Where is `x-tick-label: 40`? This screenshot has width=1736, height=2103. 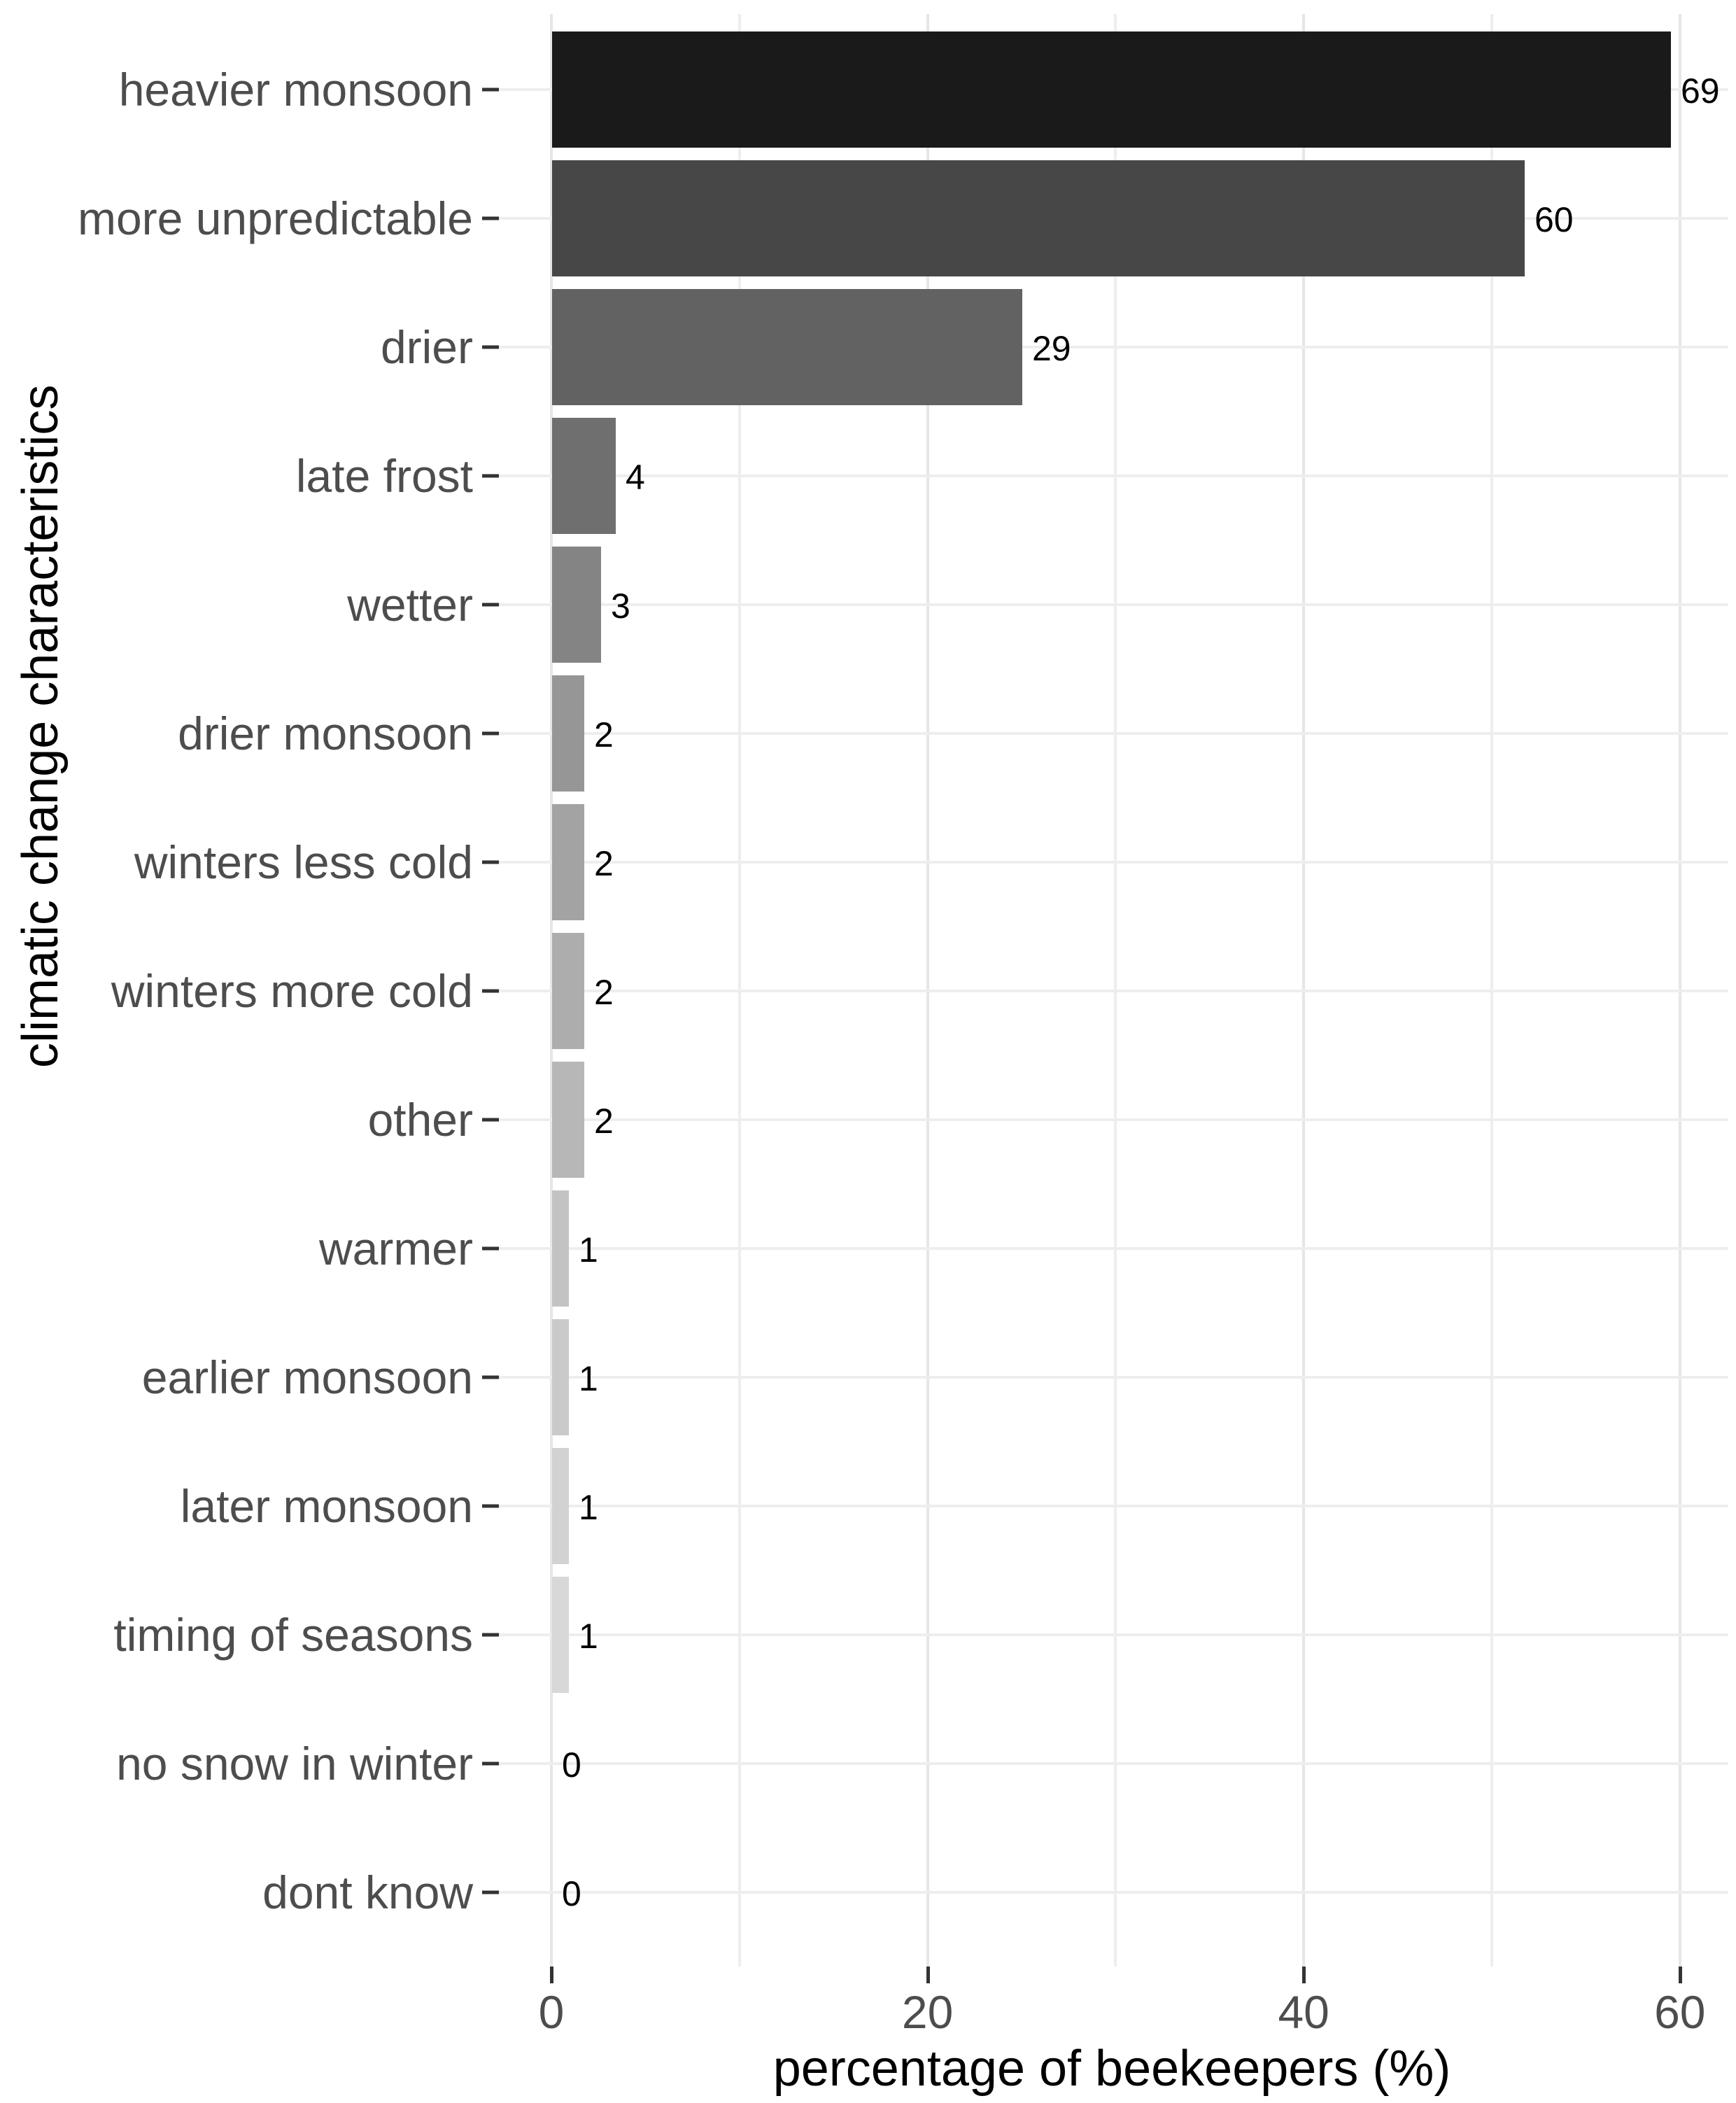 x-tick-label: 40 is located at coordinates (1303, 2012).